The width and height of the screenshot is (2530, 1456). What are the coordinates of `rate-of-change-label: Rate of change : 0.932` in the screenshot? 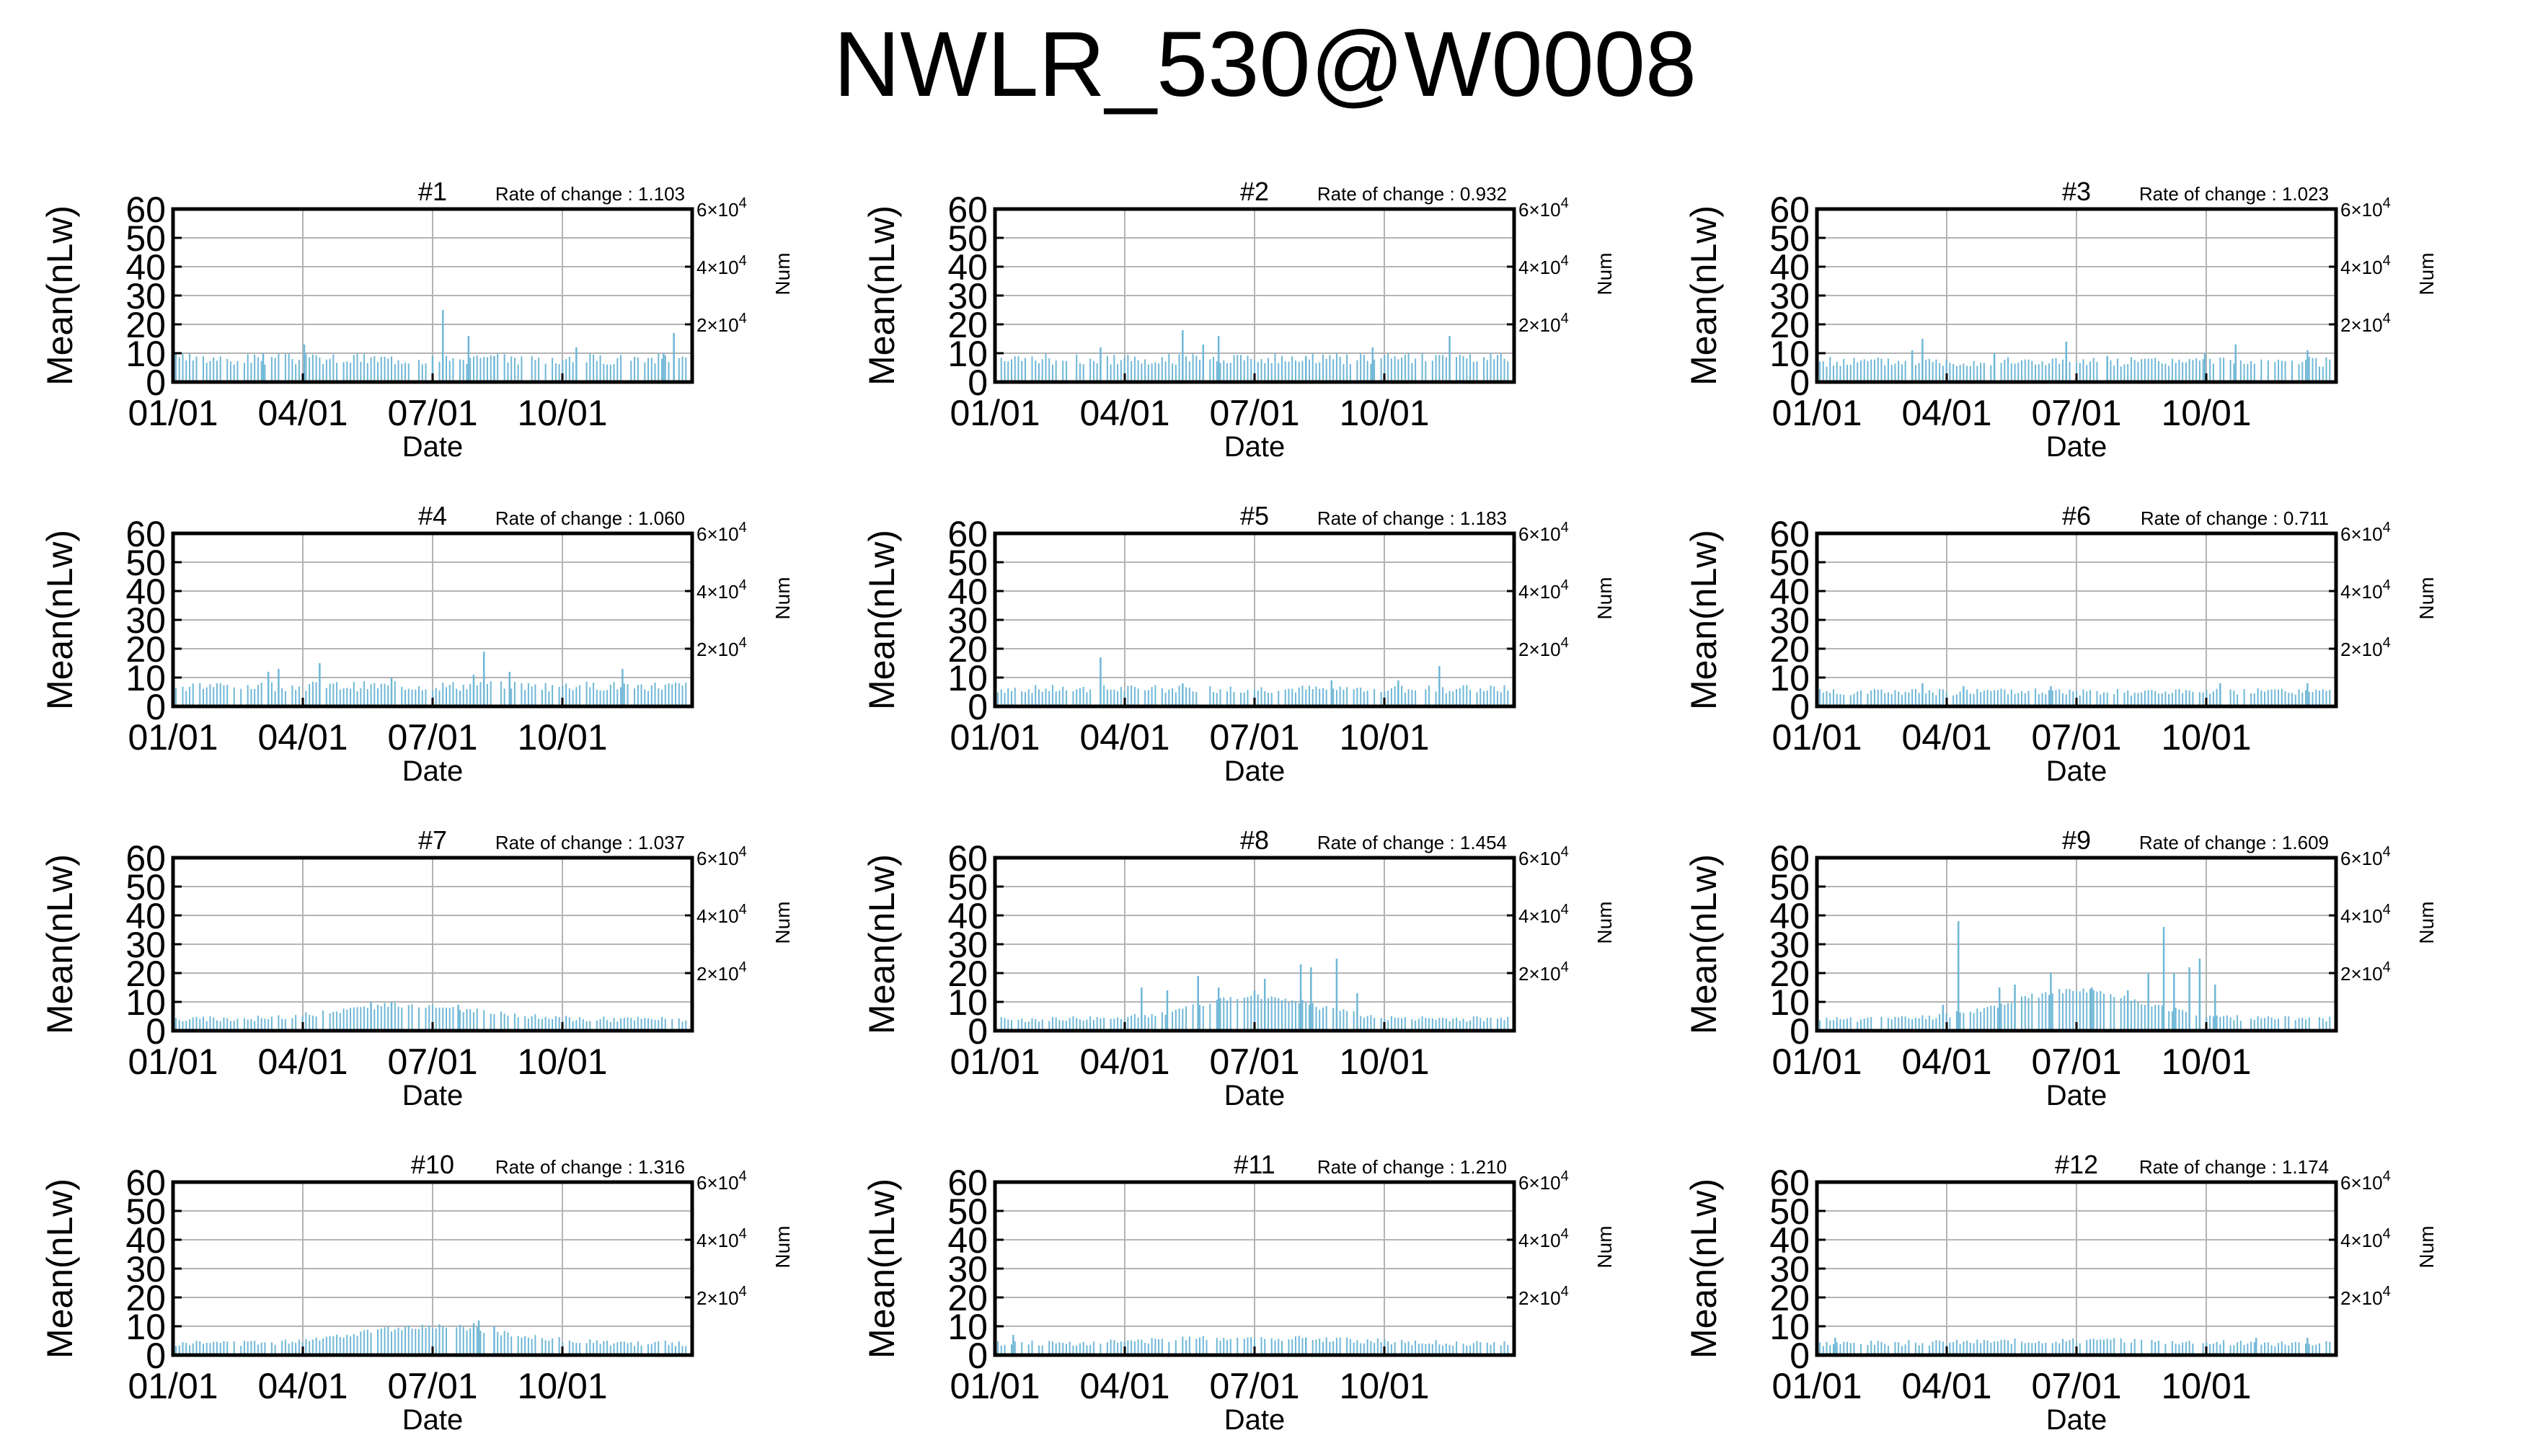 It's located at (1412, 194).